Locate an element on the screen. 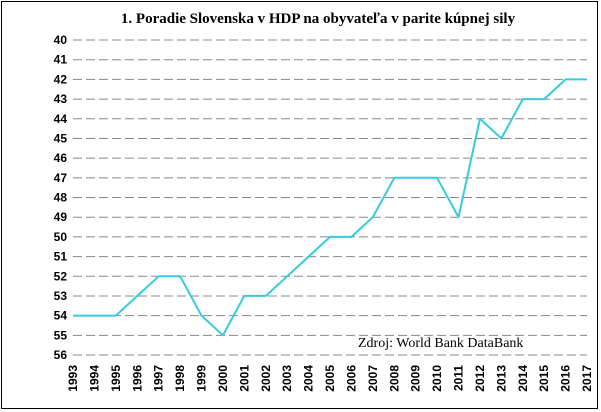  y-tick-label: 47 is located at coordinates (61, 178).